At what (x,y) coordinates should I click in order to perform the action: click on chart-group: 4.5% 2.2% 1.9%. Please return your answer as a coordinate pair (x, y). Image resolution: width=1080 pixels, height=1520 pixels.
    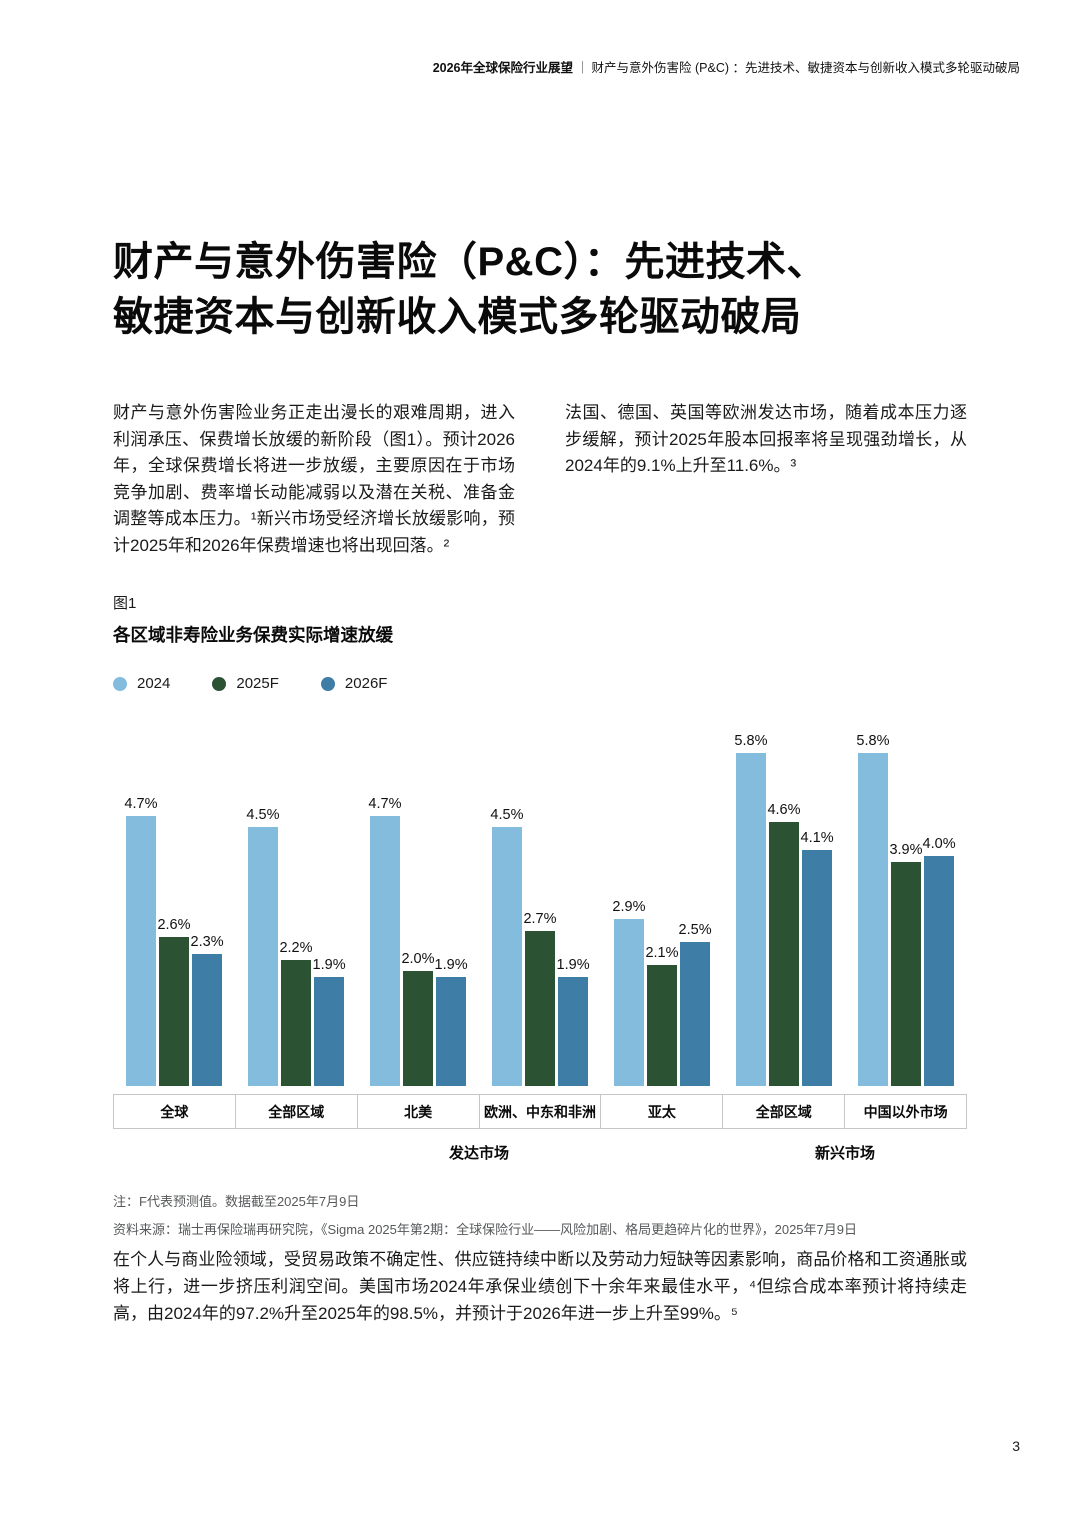
    Looking at the image, I should click on (296, 896).